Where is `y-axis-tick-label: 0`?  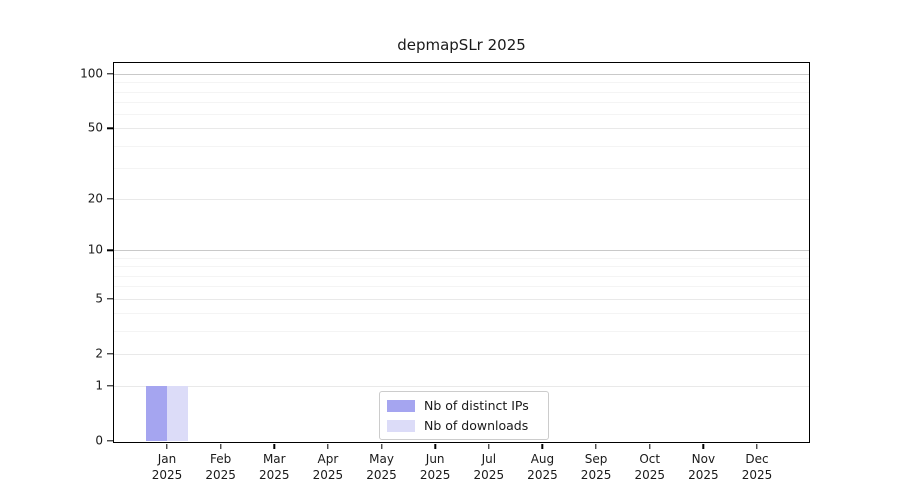 y-axis-tick-label: 0 is located at coordinates (99, 440).